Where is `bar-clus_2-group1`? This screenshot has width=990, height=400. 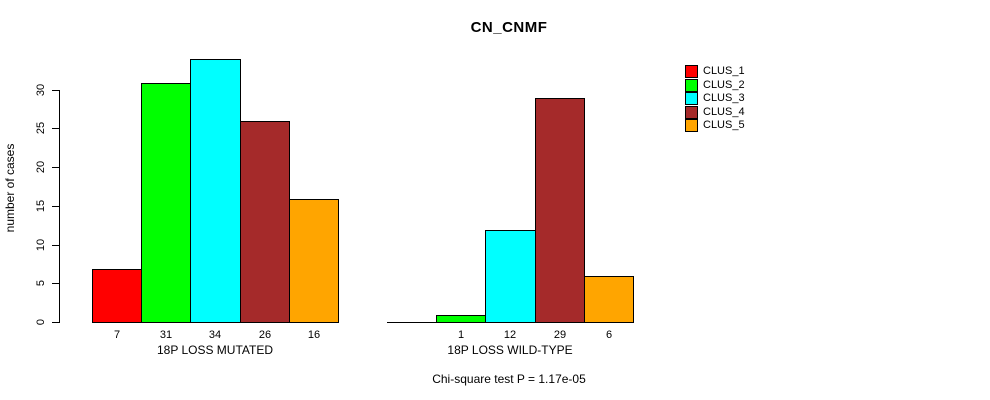 bar-clus_2-group1 is located at coordinates (166, 203).